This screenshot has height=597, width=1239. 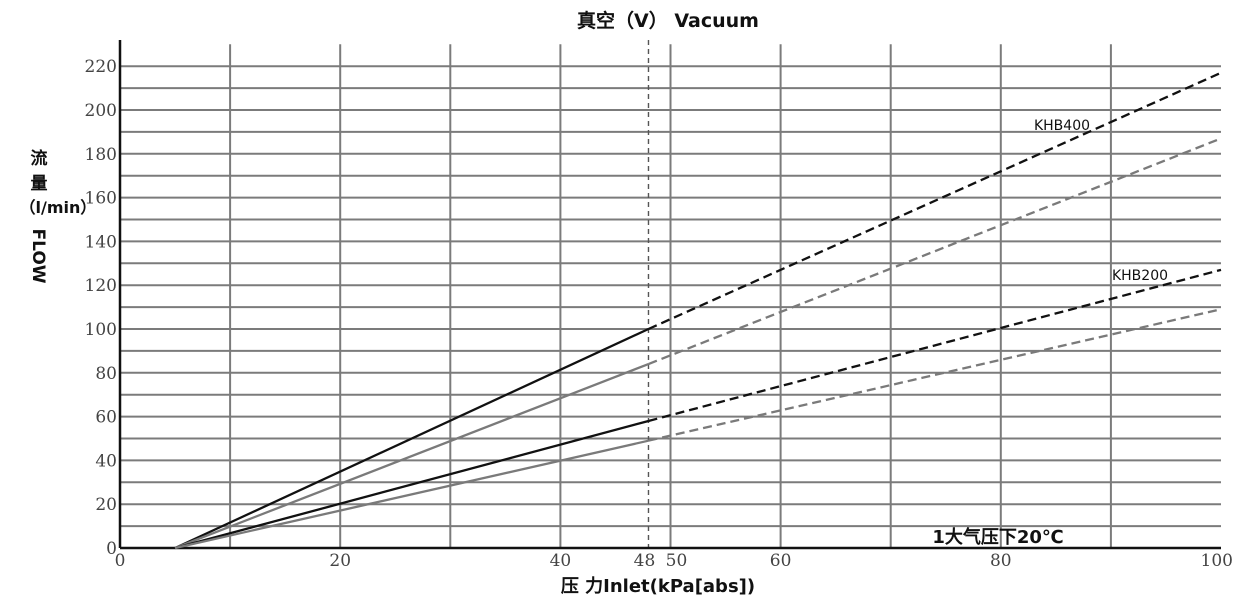 What do you see at coordinates (101, 155) in the screenshot?
I see `y-tick-label: 180` at bounding box center [101, 155].